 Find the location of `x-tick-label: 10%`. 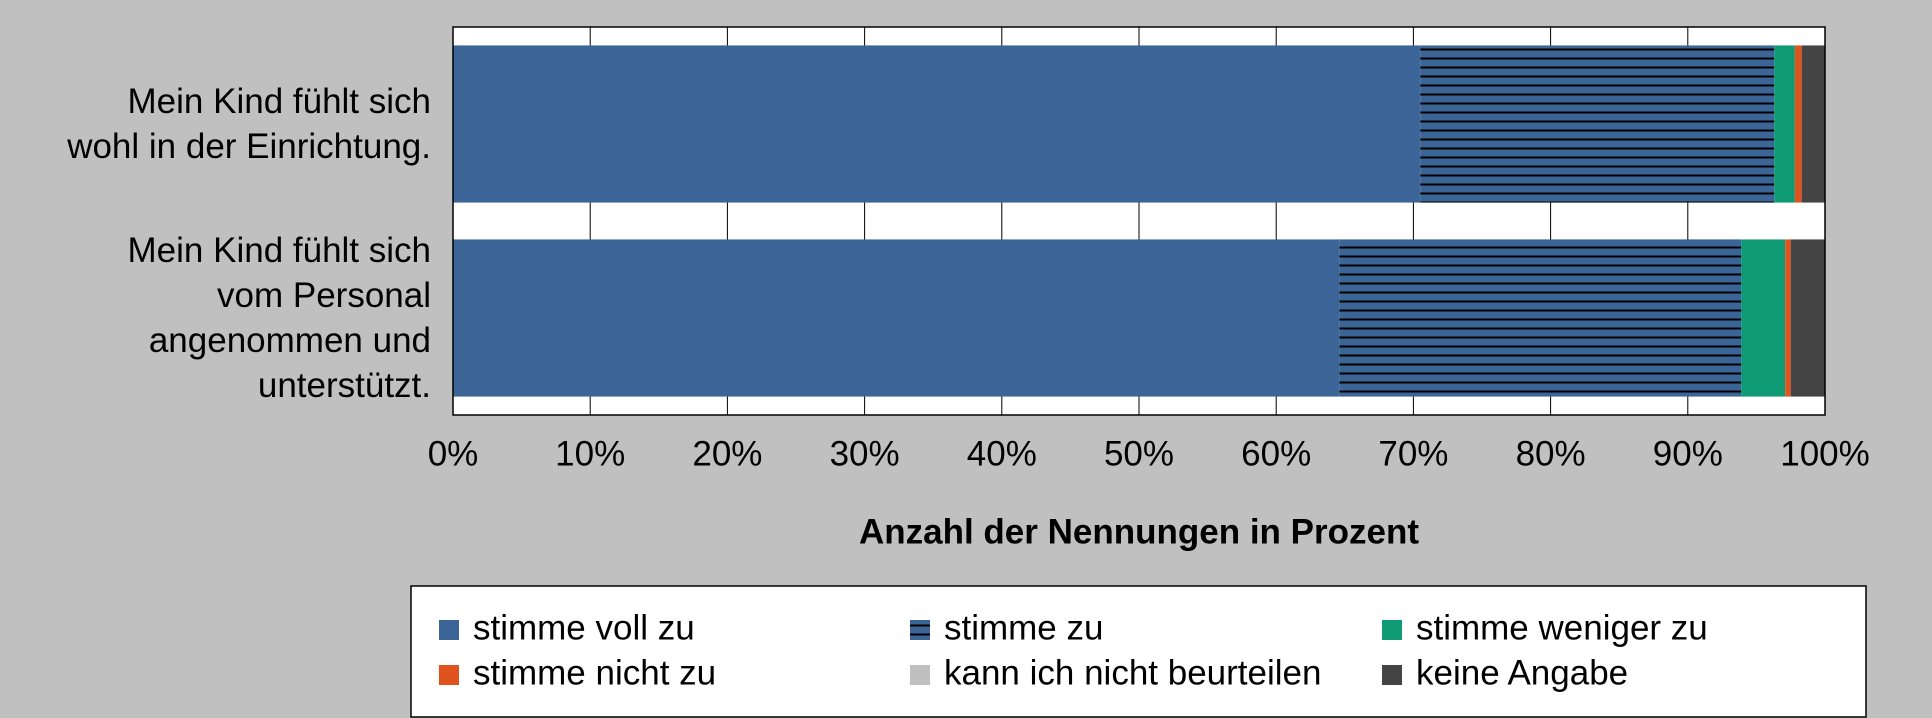

x-tick-label: 10% is located at coordinates (590, 453).